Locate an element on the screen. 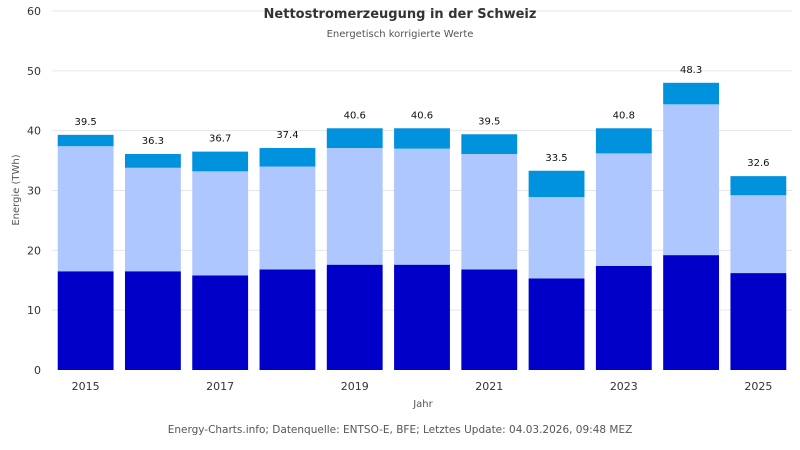 The height and width of the screenshot is (450, 800). x-tick-label: 2025 is located at coordinates (758, 386).